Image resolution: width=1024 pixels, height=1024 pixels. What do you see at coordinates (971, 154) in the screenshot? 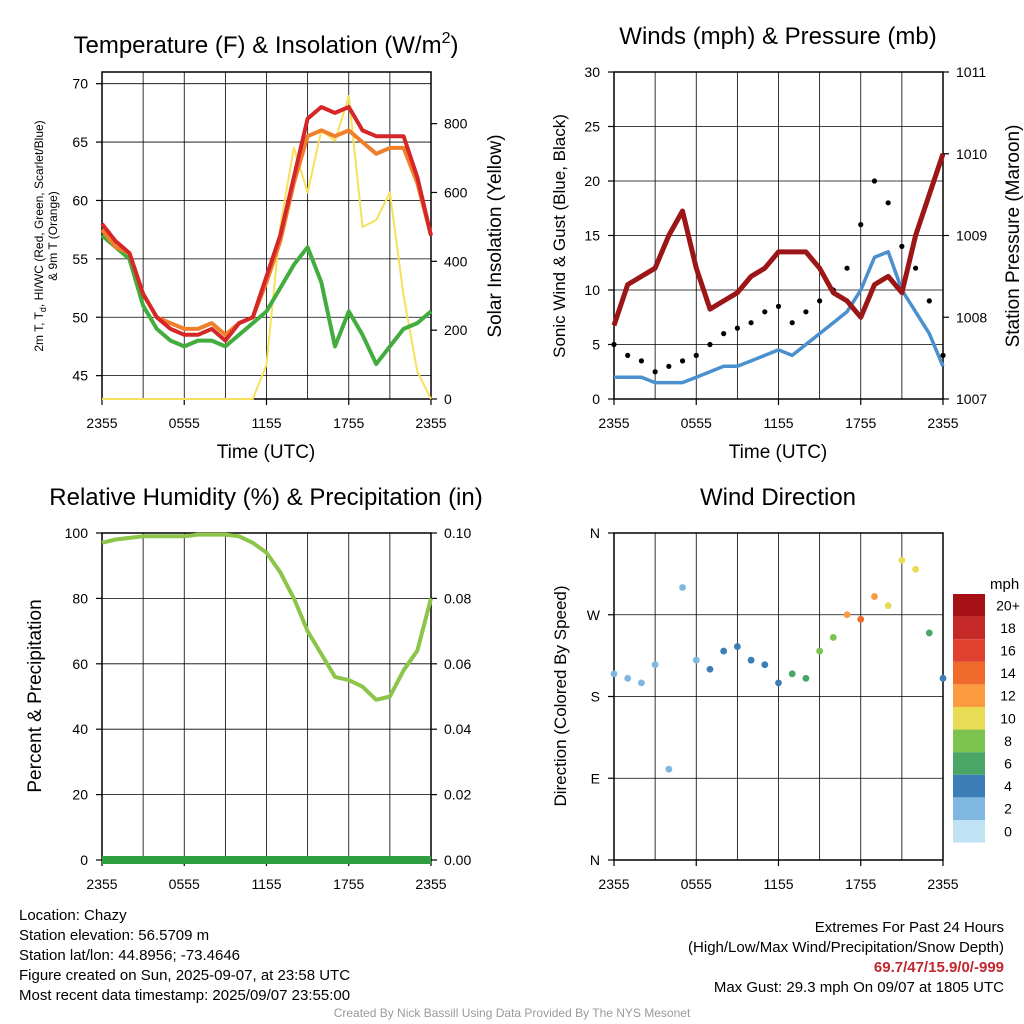
I see `y-right-tick-label: 1010` at bounding box center [971, 154].